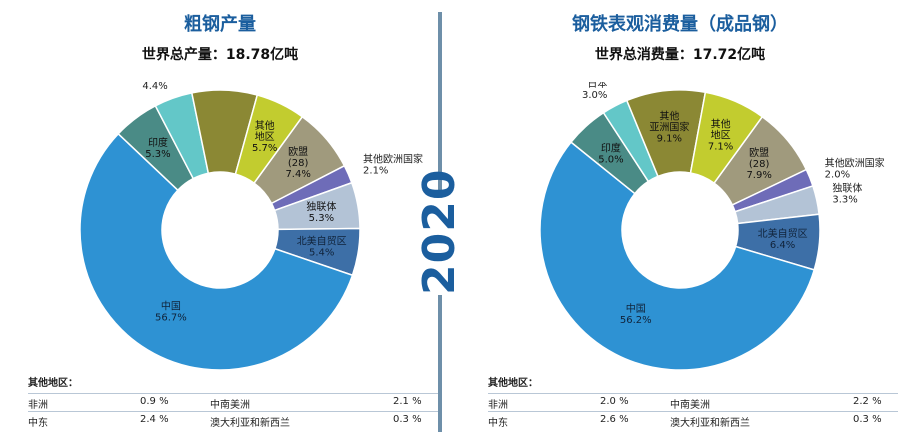  I want to click on table-row: 非洲 0.9 % 中南美洲 2.1 %, so click(233, 402).